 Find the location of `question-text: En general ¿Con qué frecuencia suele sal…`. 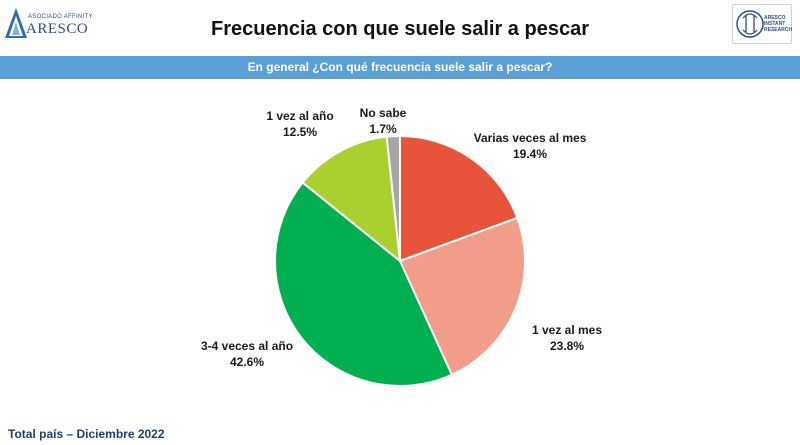

question-text: En general ¿Con qué frecuencia suele sal… is located at coordinates (400, 67).